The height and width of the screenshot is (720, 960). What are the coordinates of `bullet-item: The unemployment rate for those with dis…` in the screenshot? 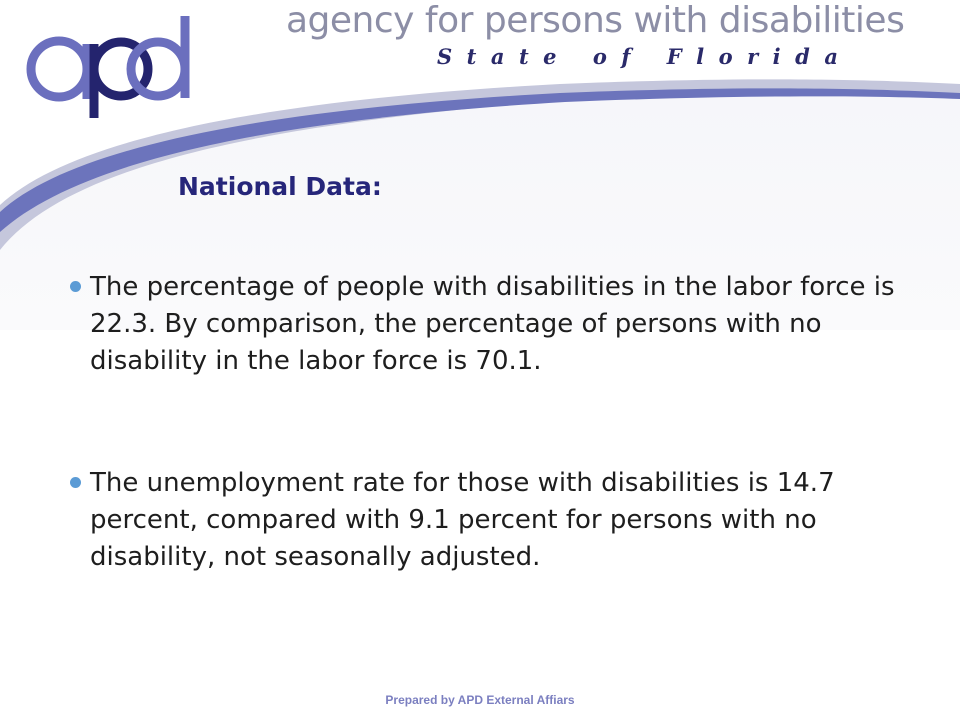 It's located at (498, 520).